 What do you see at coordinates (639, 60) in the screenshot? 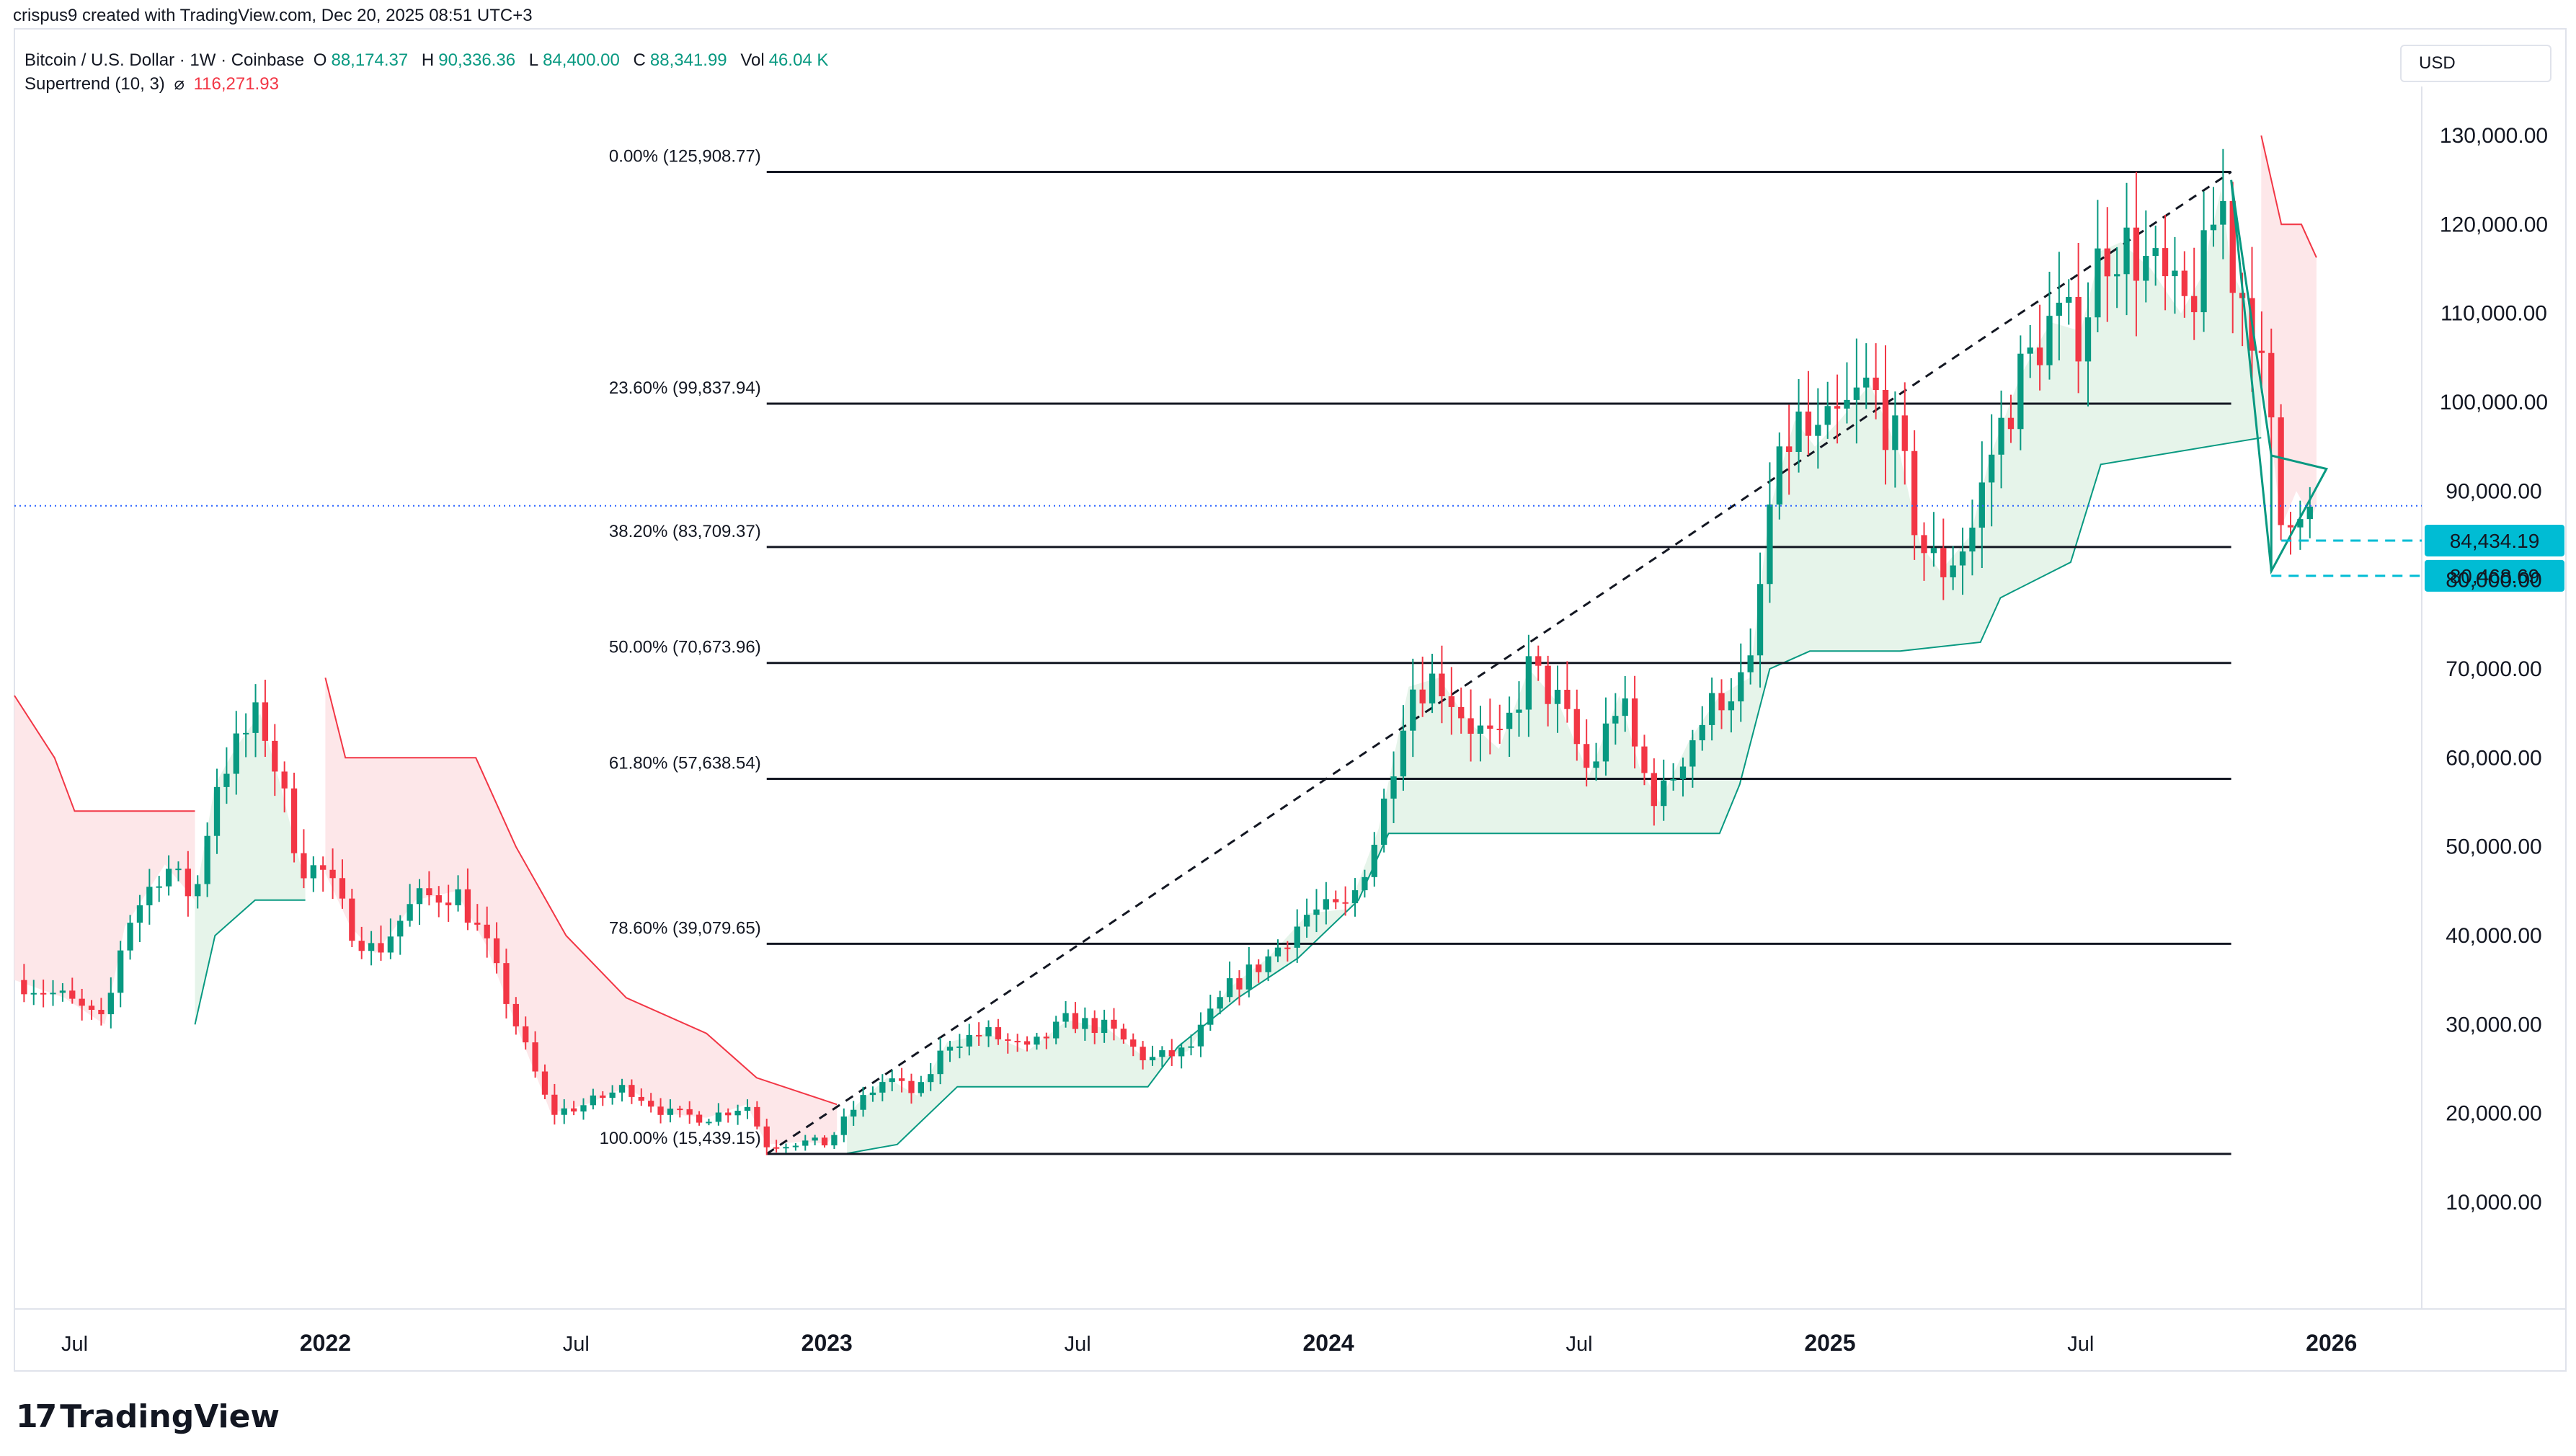
I see `close-label: C` at bounding box center [639, 60].